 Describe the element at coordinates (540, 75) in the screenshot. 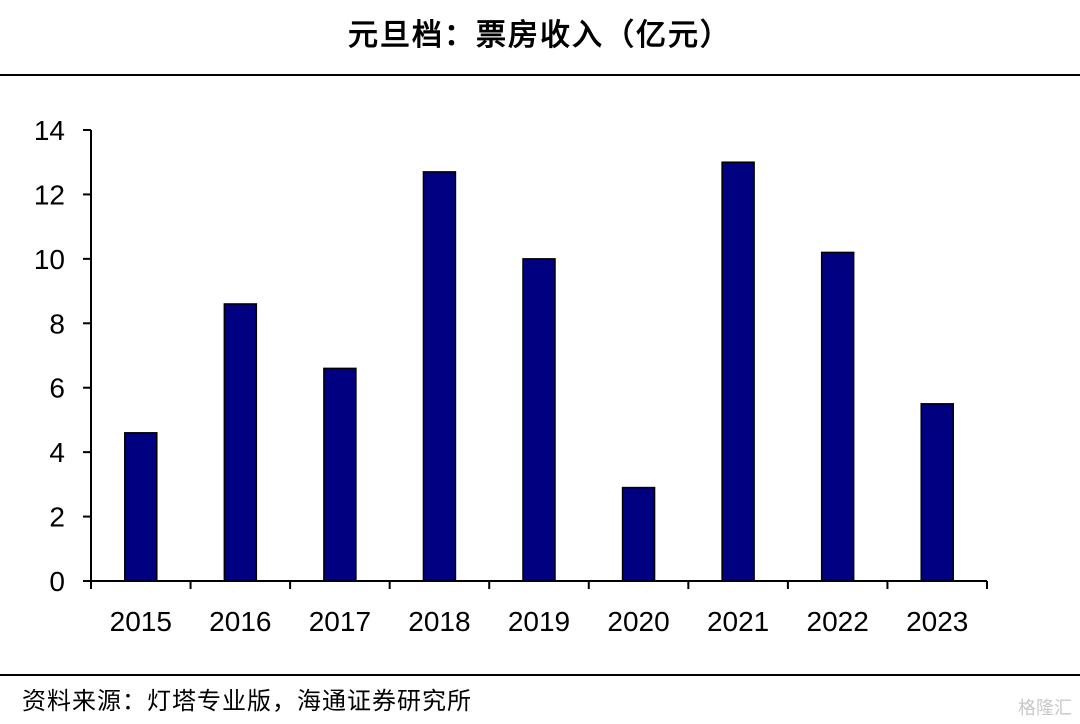

I see `title-divider` at that location.